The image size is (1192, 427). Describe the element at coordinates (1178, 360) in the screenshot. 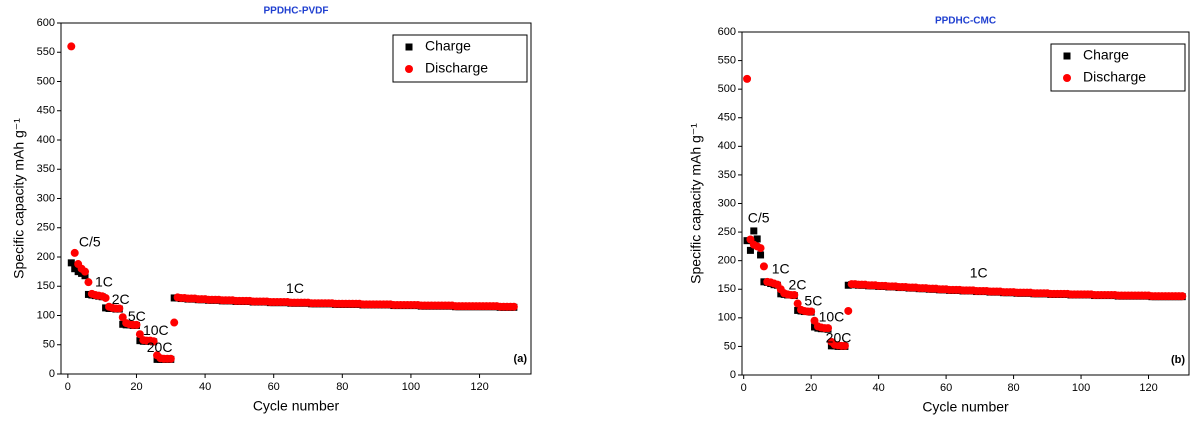

I see `panel-label: (b)` at that location.